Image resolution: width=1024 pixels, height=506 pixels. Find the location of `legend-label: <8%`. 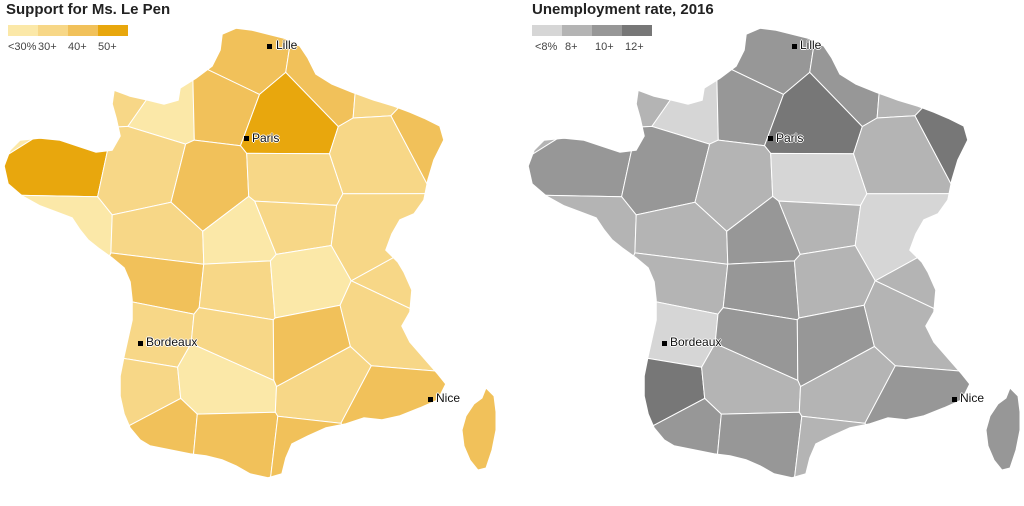

legend-label: <8% is located at coordinates (546, 47).